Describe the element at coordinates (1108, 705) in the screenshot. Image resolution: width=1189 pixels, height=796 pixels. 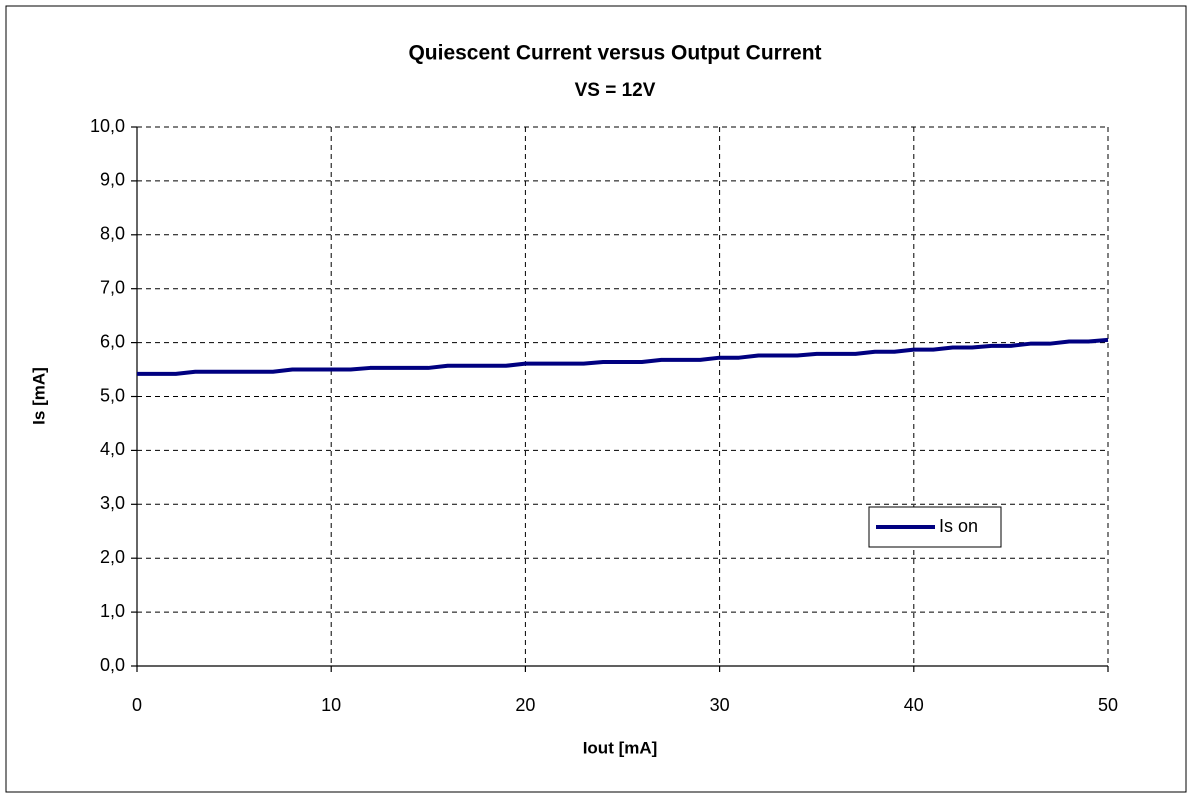
I see `x-tick-label: 50` at that location.